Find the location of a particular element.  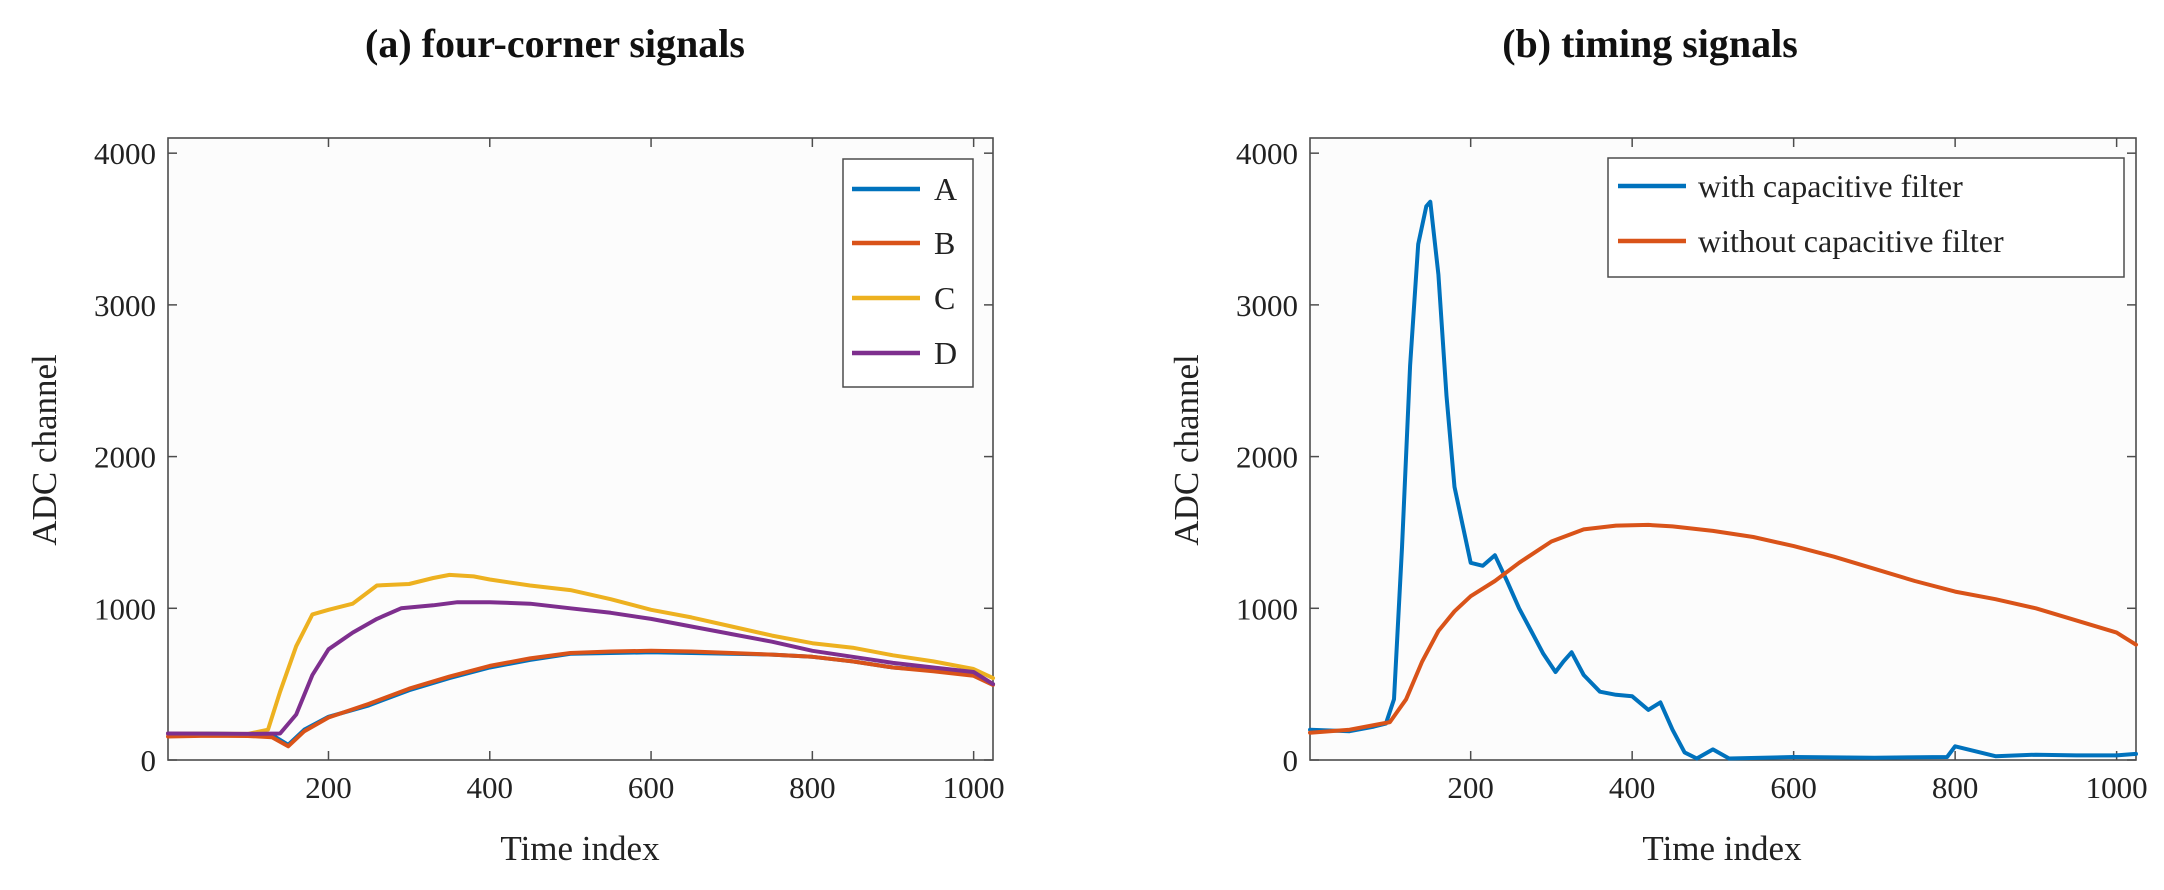

legend-label-a: A is located at coordinates (945, 189).